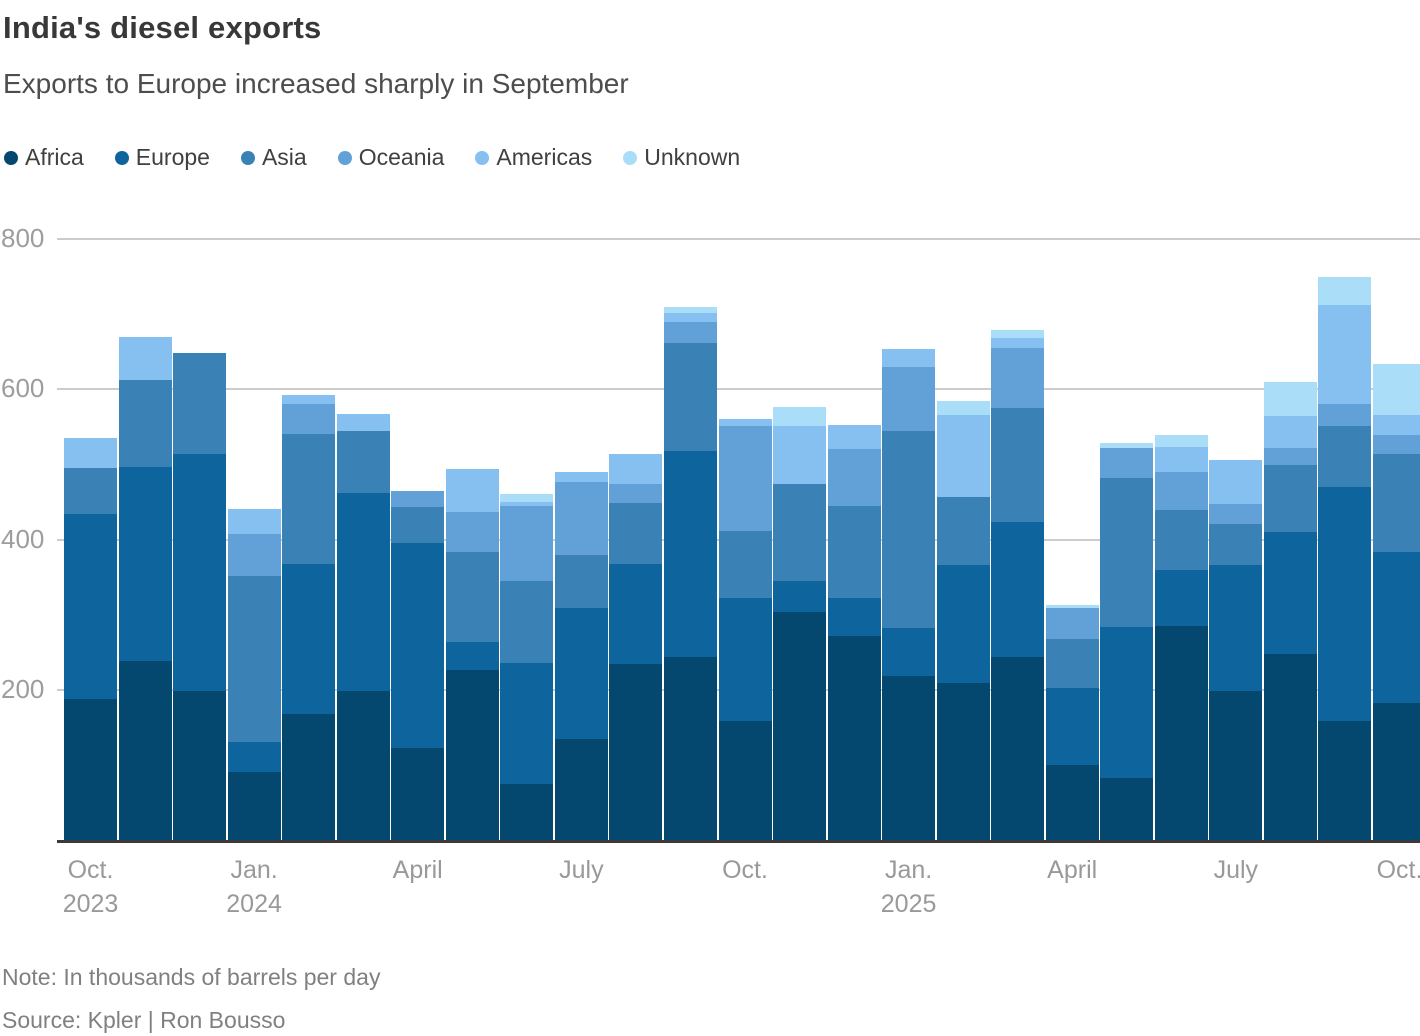 The height and width of the screenshot is (1036, 1420). What do you see at coordinates (200, 403) in the screenshot?
I see `segment-asia-dec-2023` at bounding box center [200, 403].